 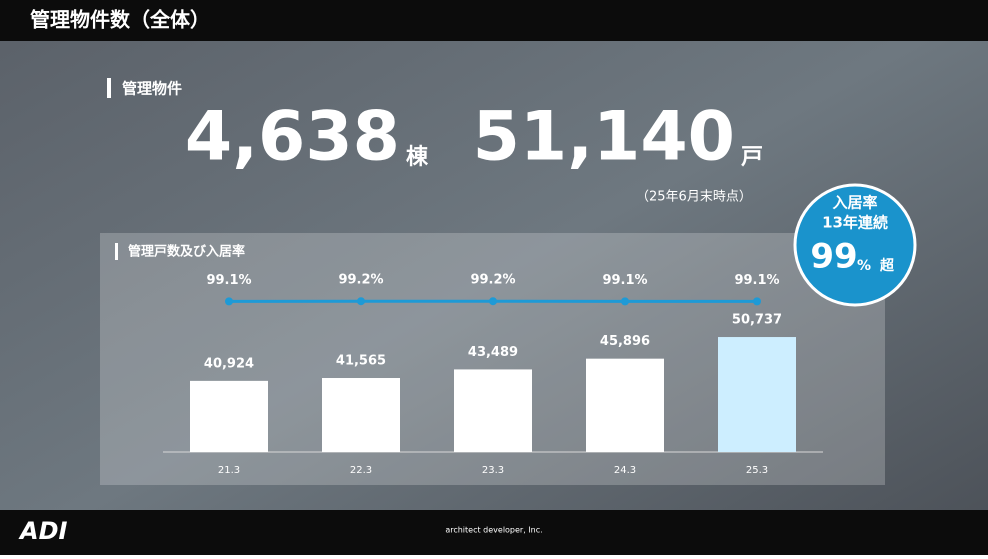 What do you see at coordinates (625, 470) in the screenshot?
I see `x-tick-label: 24.3` at bounding box center [625, 470].